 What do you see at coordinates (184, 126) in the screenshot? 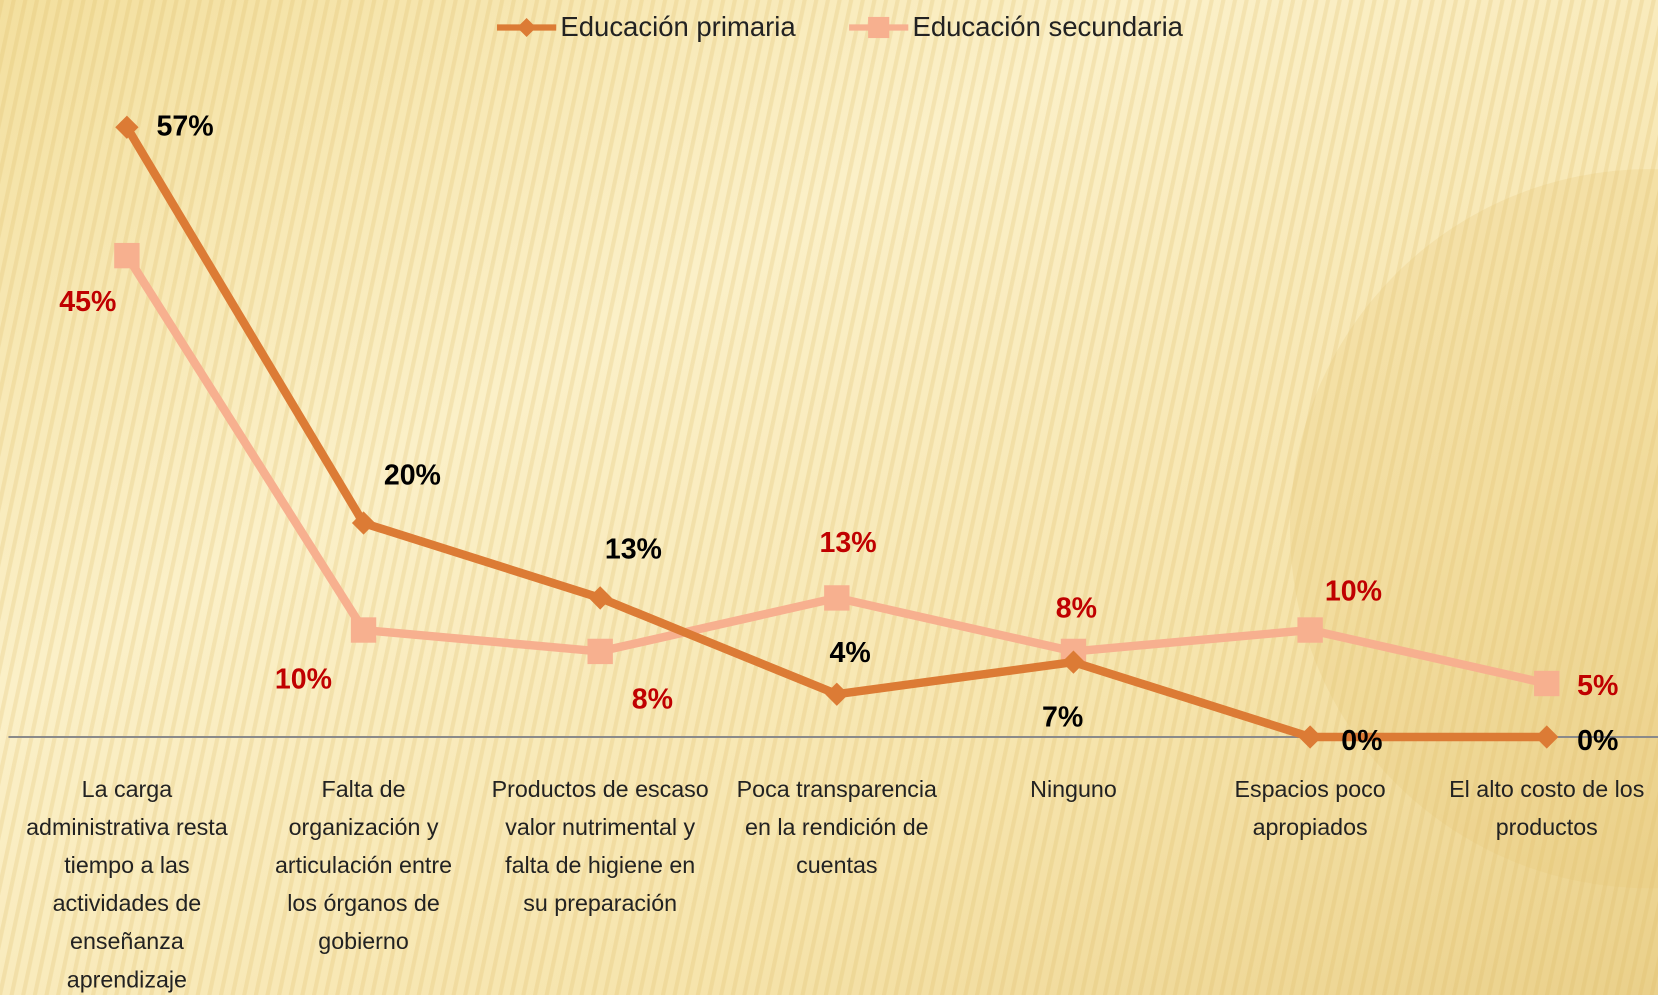
I see `data-label: 57%` at bounding box center [184, 126].